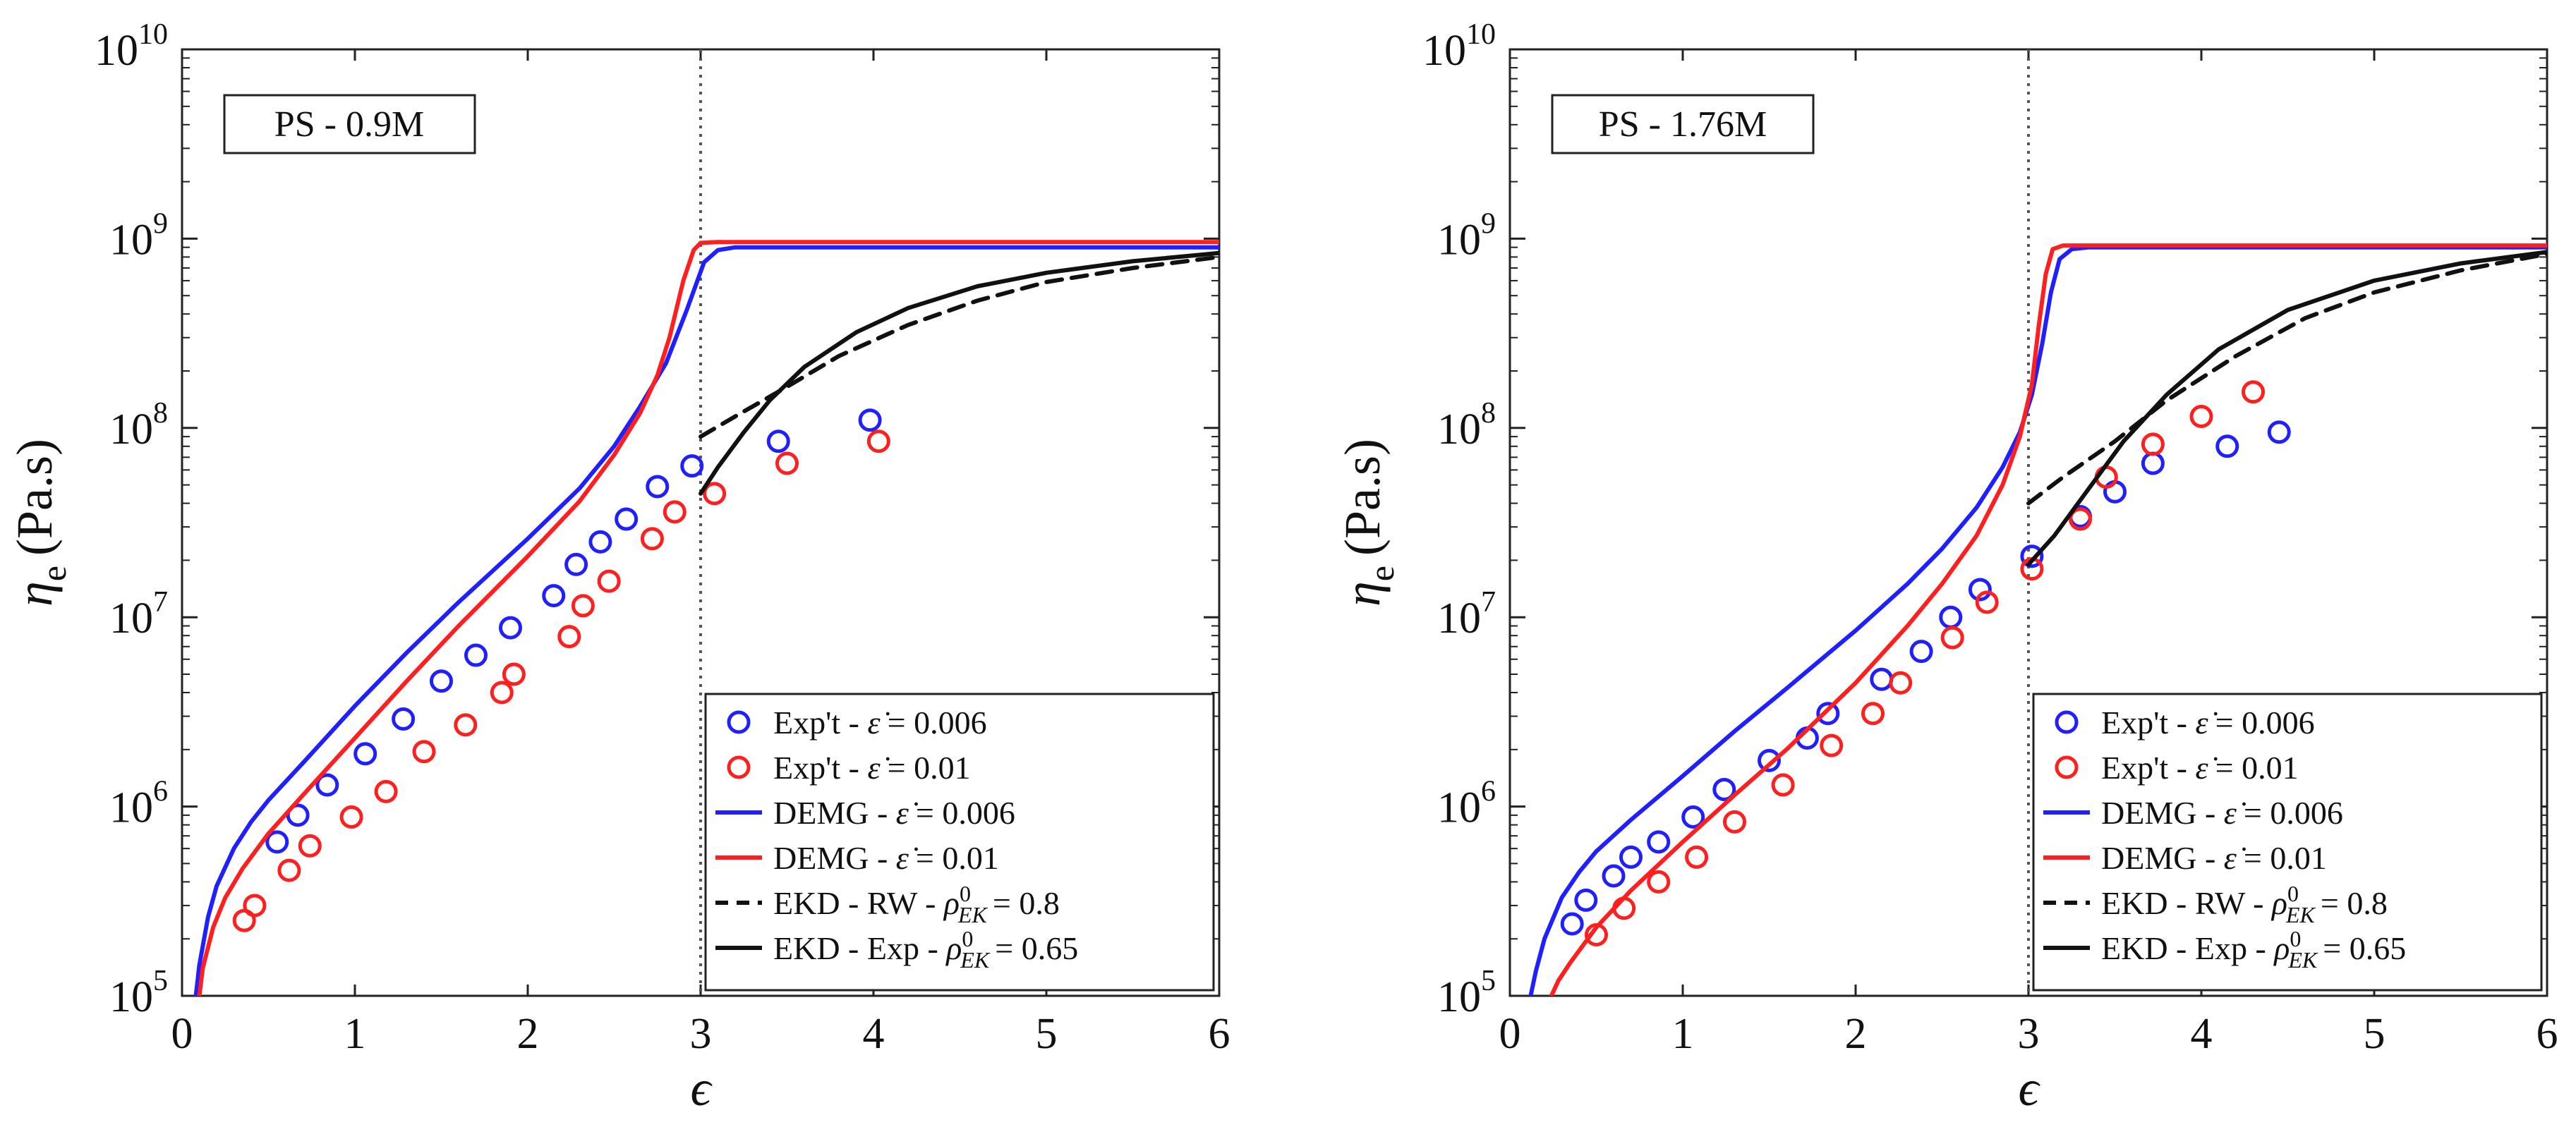  I want to click on legend-exp-t-0-006-swatch, so click(2067, 722).